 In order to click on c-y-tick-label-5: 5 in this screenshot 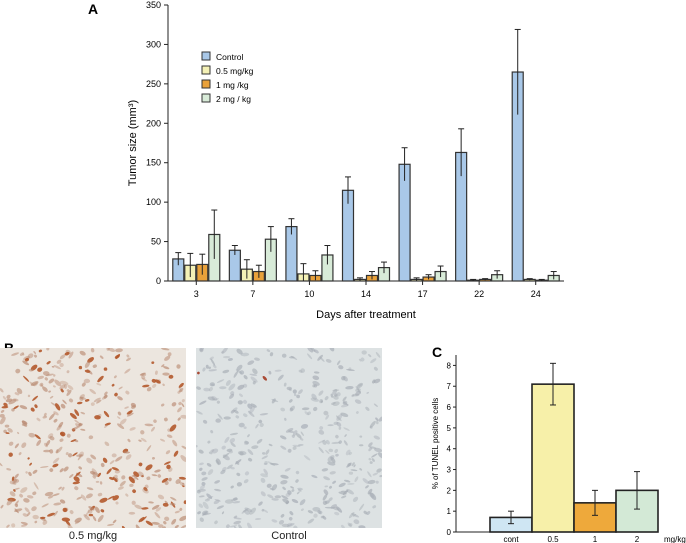, I will do `click(449, 428)`.